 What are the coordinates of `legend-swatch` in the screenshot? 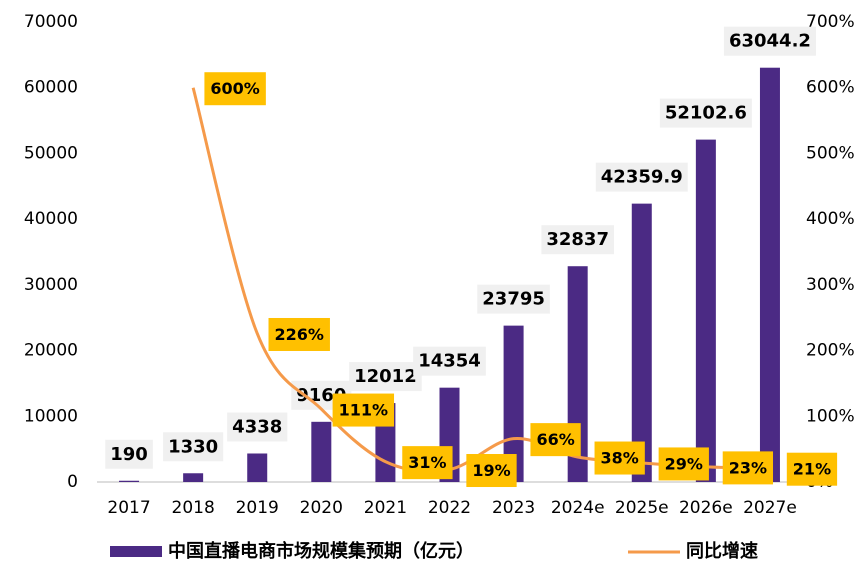 It's located at (136, 551).